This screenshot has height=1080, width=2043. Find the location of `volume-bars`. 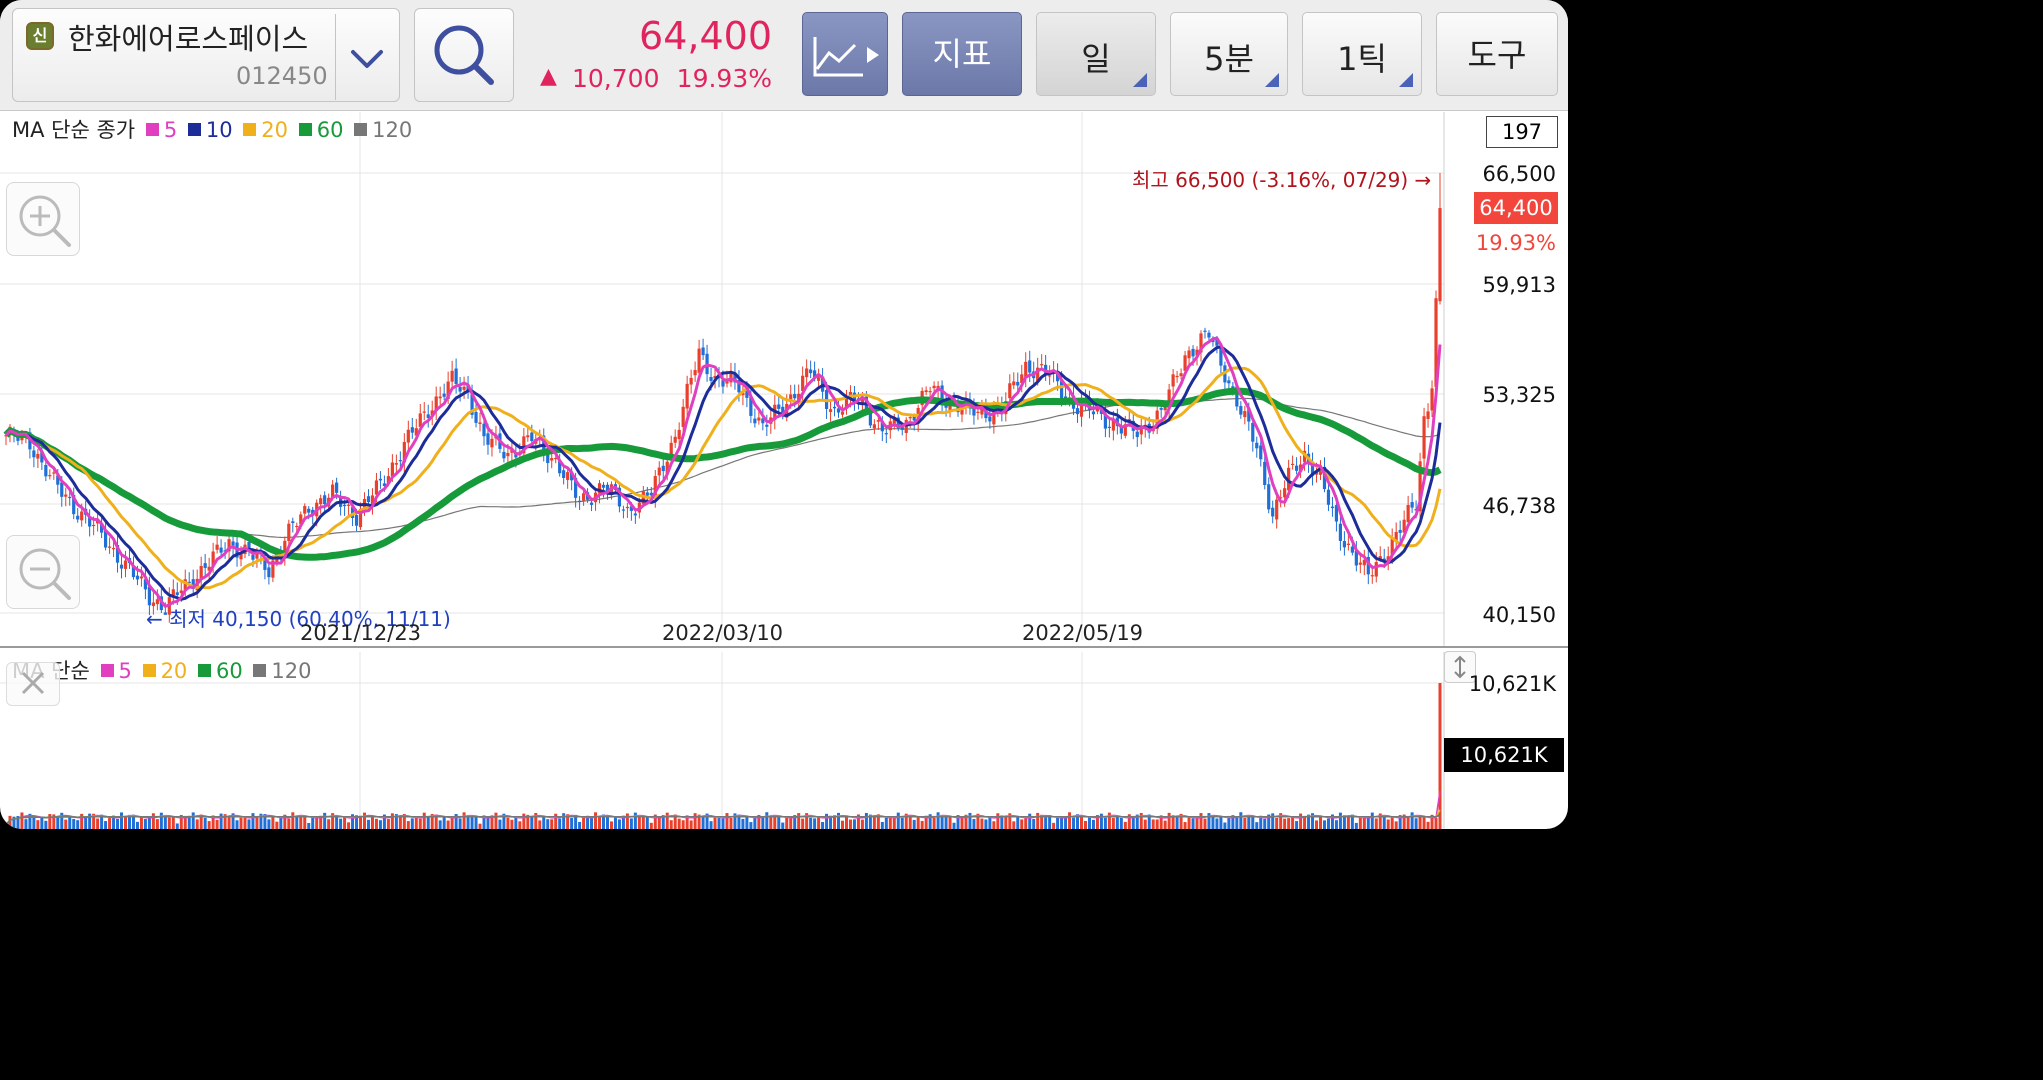

volume-bars is located at coordinates (723, 756).